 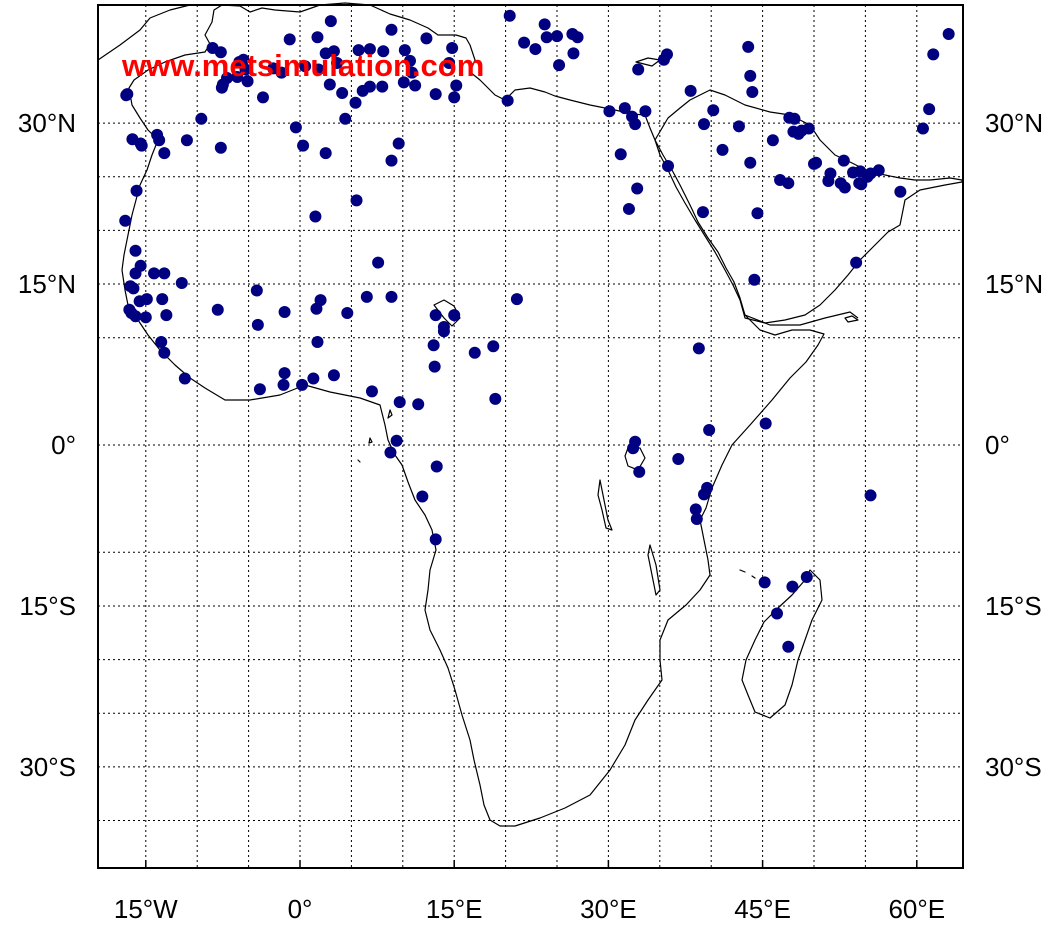 I want to click on lat-tick-label-left: 30°N, so click(x=47, y=123).